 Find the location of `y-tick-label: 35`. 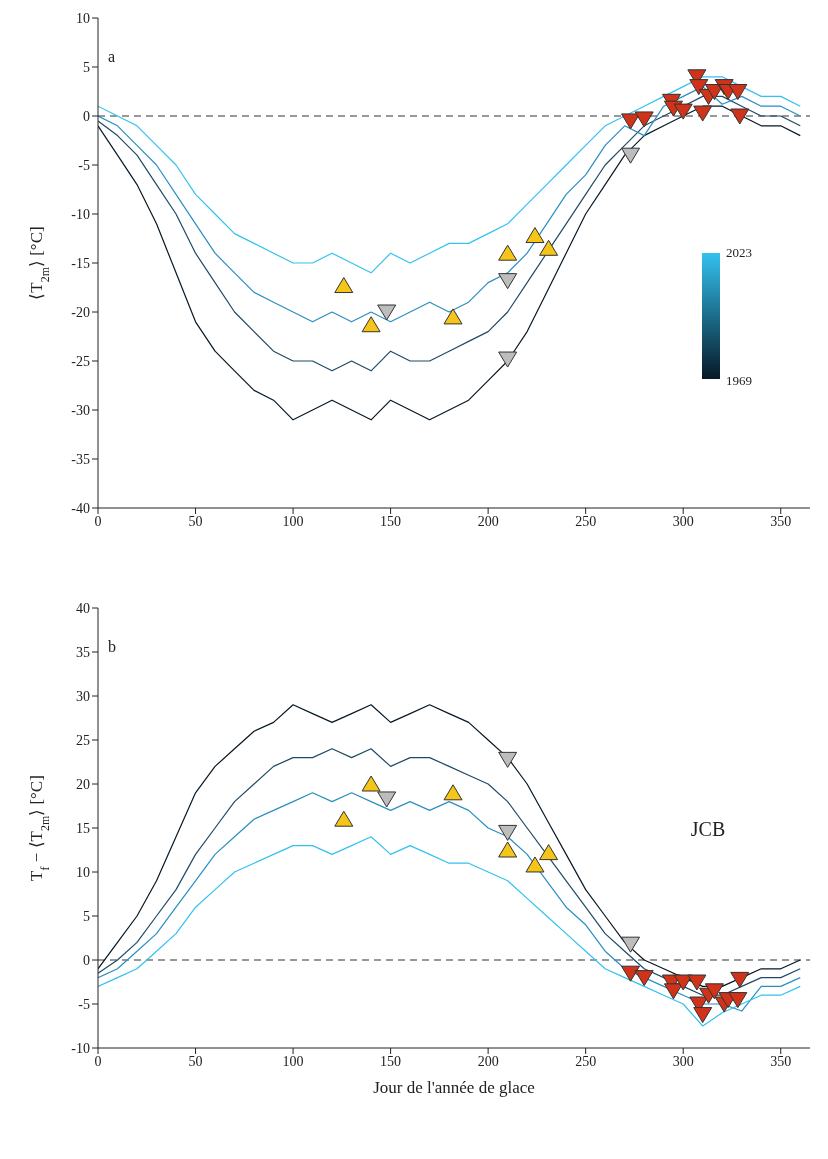

y-tick-label: 35 is located at coordinates (83, 652).